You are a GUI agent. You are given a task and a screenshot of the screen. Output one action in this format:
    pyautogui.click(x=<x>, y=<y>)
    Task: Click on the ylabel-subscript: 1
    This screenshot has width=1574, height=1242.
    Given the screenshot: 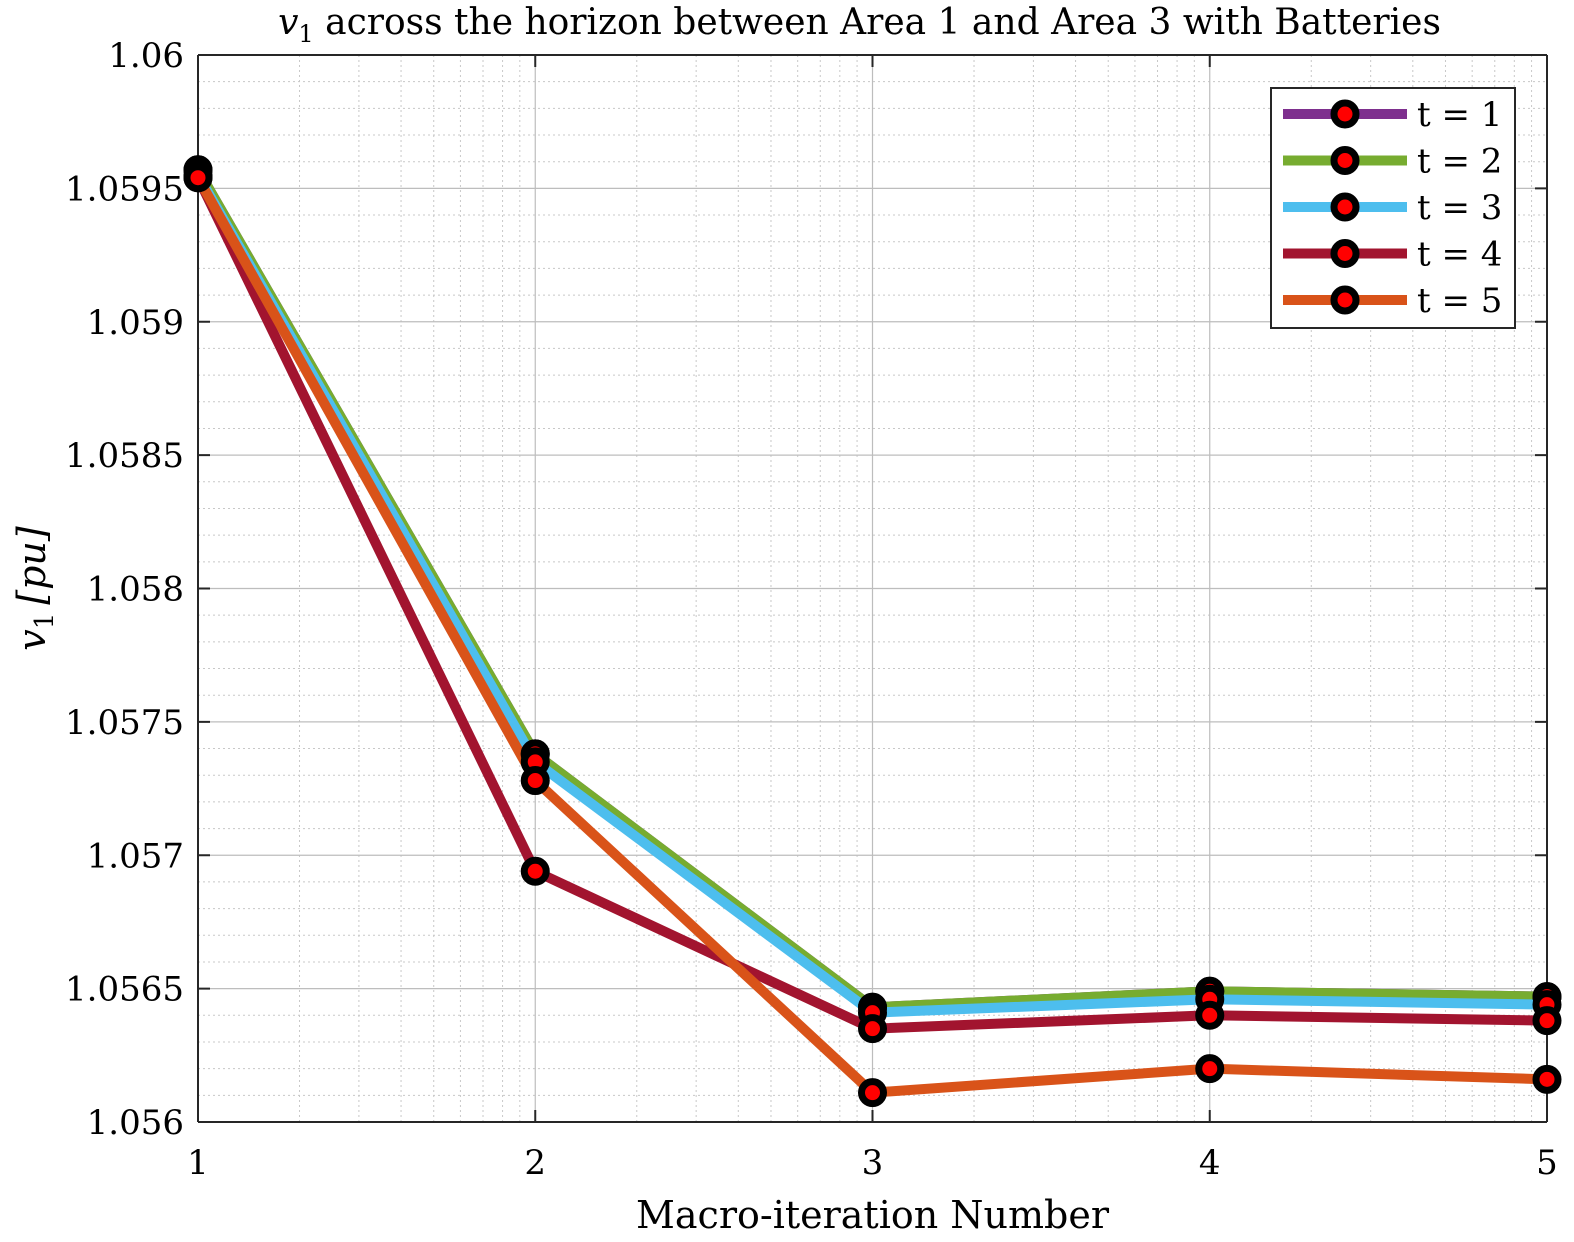 What is the action you would take?
    pyautogui.click(x=45, y=621)
    